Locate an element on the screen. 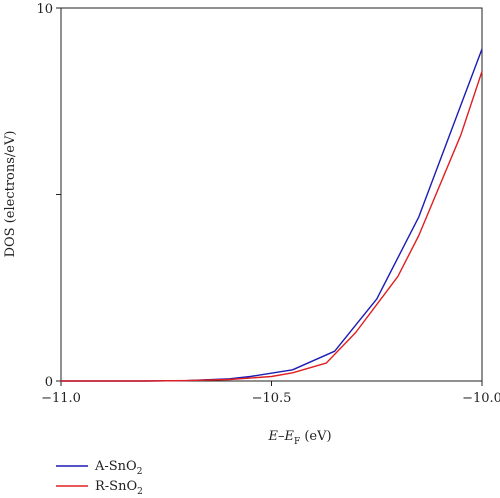 The width and height of the screenshot is (500, 498). x-axis-title-e: E is located at coordinates (272, 436).